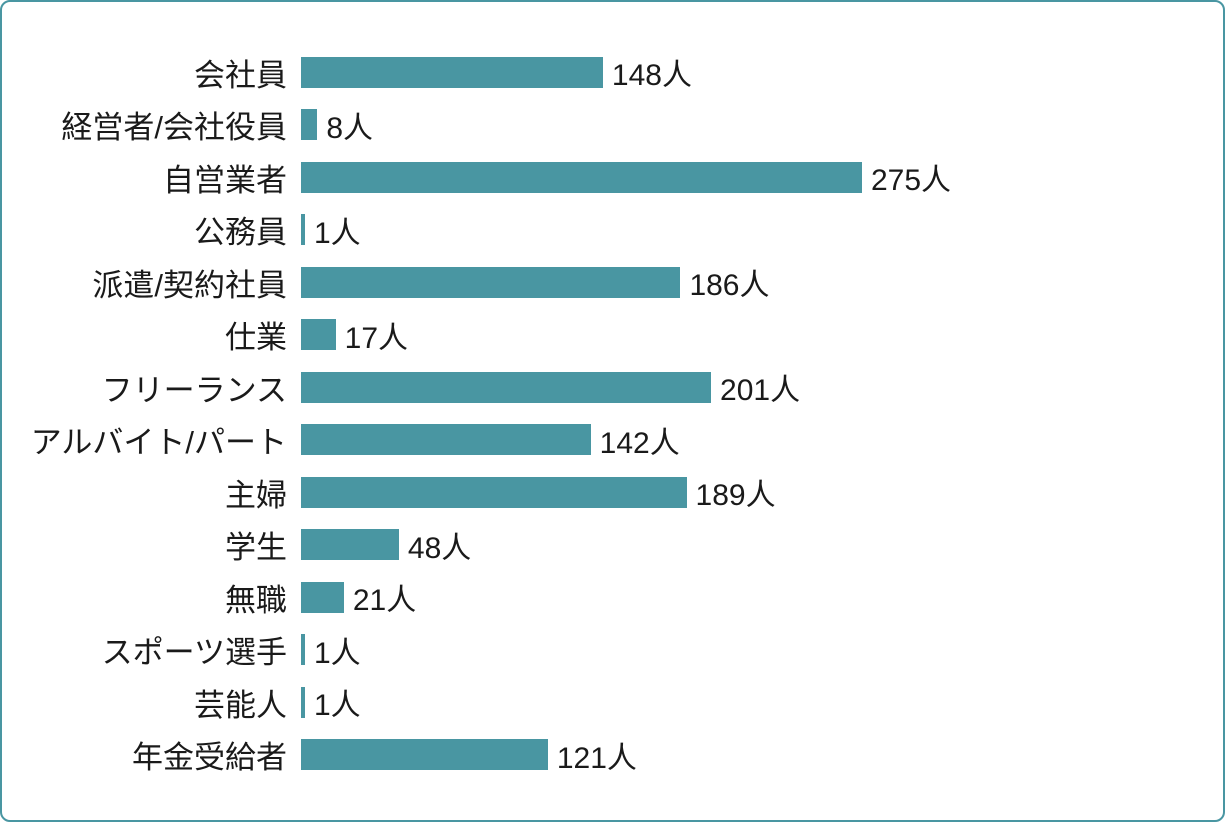 This screenshot has width=1225, height=822. What do you see at coordinates (256, 338) in the screenshot?
I see `category-label: 仕業` at bounding box center [256, 338].